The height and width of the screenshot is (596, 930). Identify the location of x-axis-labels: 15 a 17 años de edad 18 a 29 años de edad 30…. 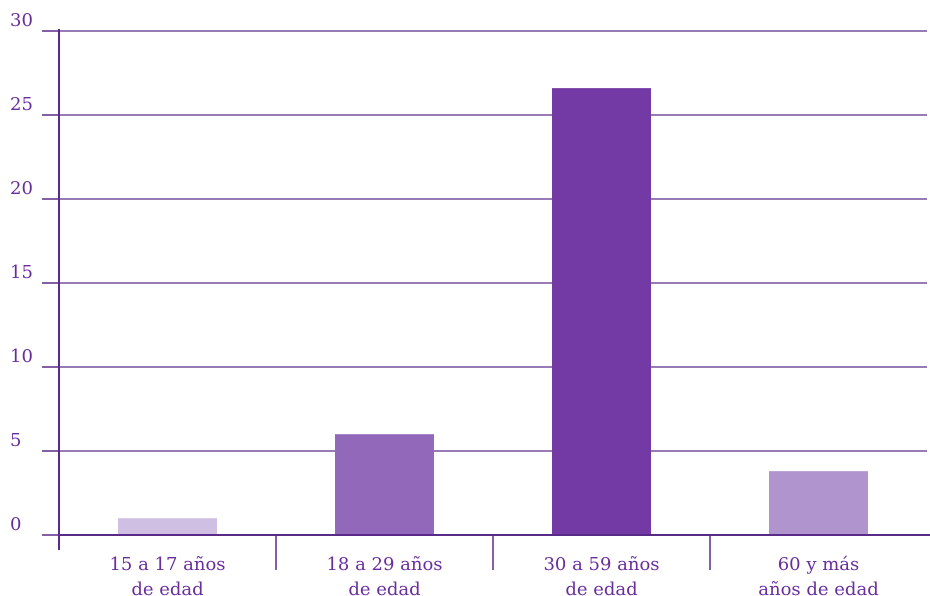
(493, 575).